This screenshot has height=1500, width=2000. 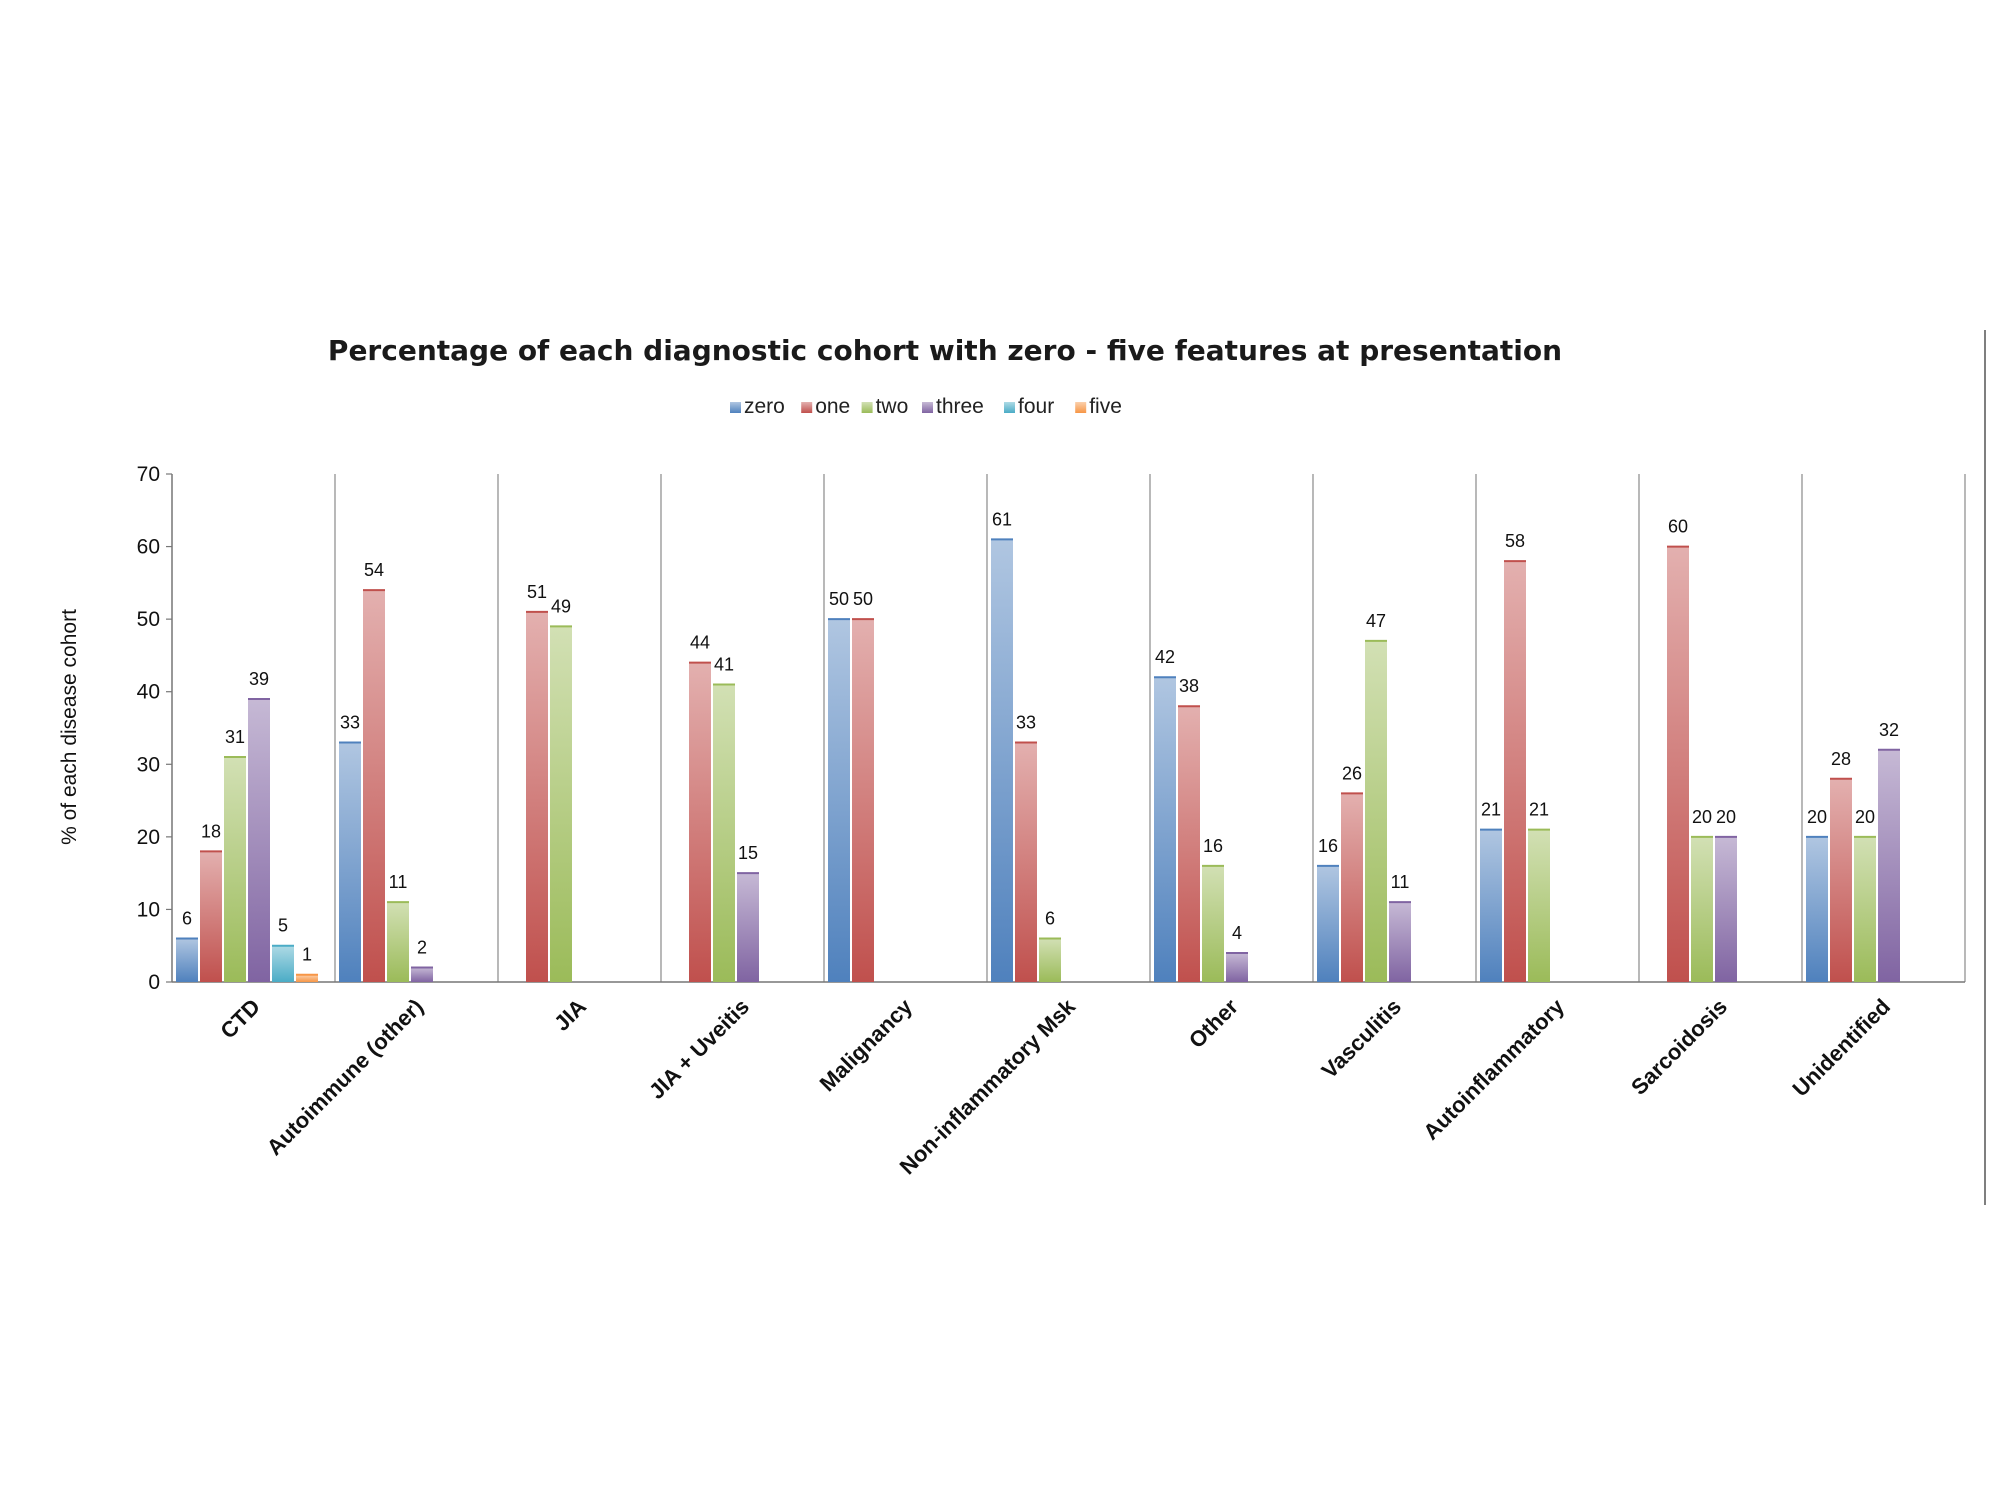 What do you see at coordinates (866, 1044) in the screenshot?
I see `category-label: Malignancy` at bounding box center [866, 1044].